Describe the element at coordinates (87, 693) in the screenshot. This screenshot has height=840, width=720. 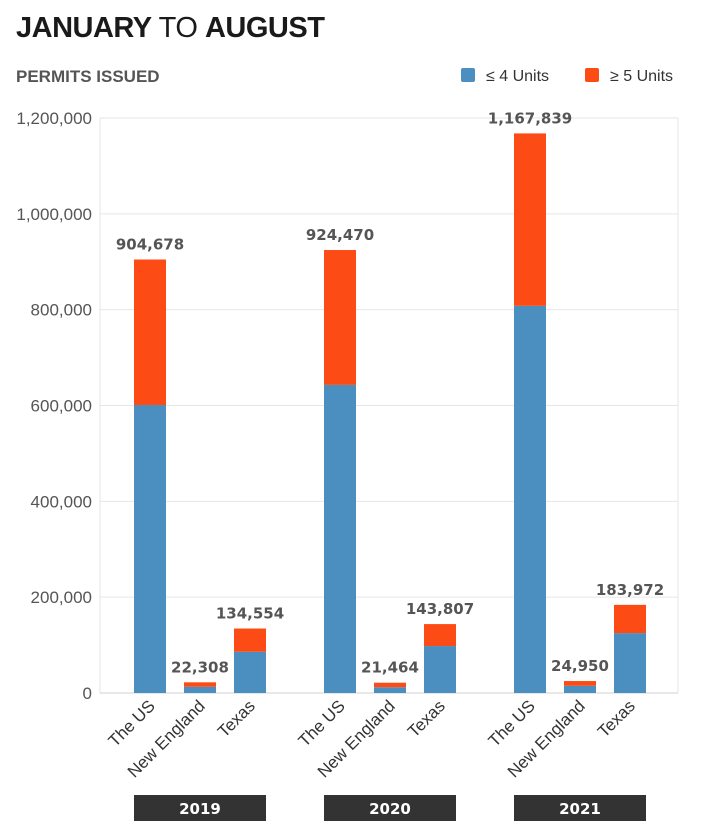
I see `y-tick-label: 0` at that location.